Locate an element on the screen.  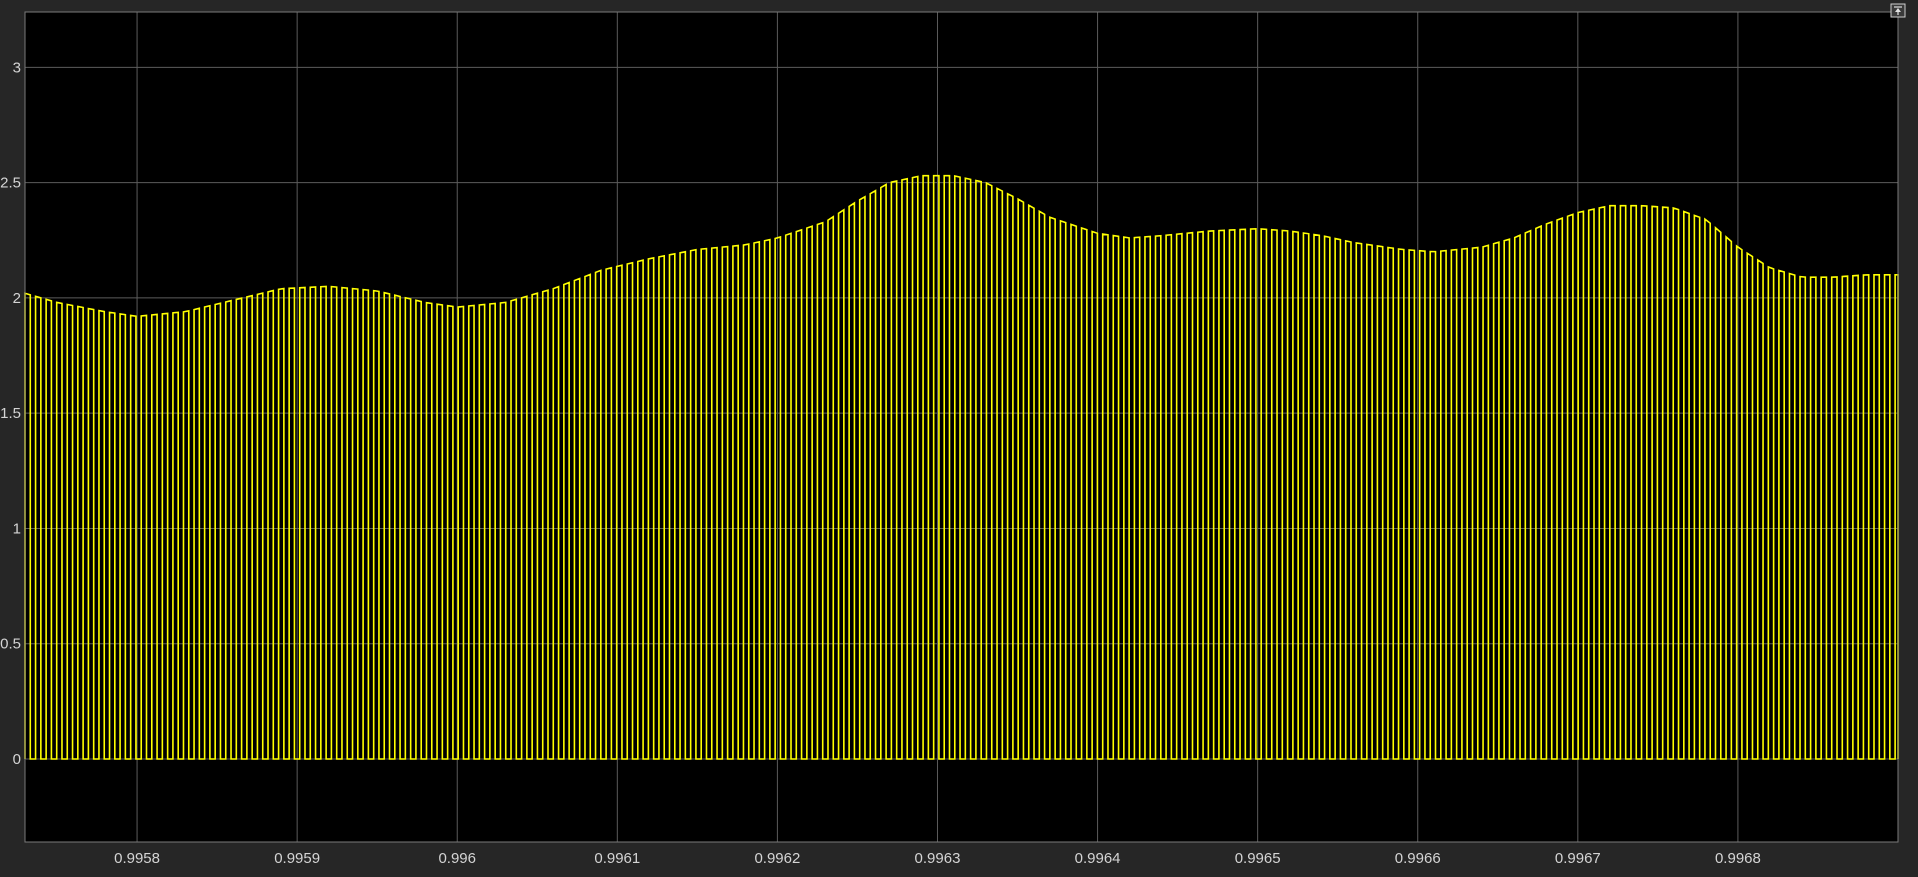
x-tick-label: 0.9966 is located at coordinates (1418, 858).